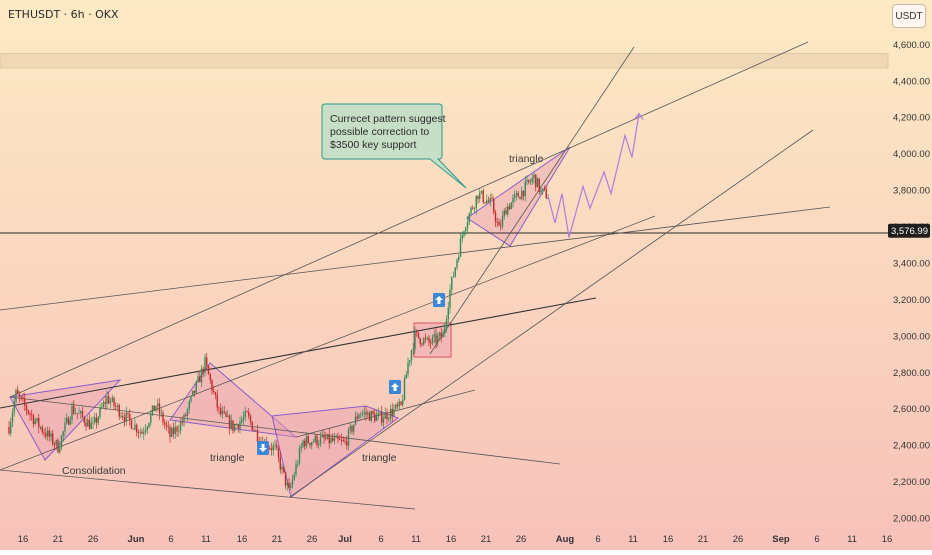 Image resolution: width=932 pixels, height=555 pixels. I want to click on label-triangle-3: triangle, so click(526, 159).